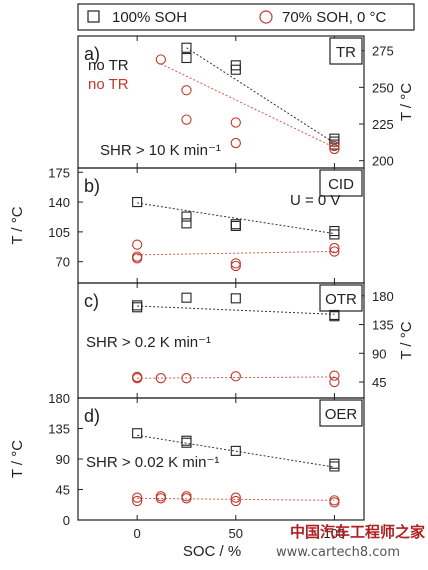  What do you see at coordinates (246, 17) in the screenshot?
I see `legend-box` at bounding box center [246, 17].